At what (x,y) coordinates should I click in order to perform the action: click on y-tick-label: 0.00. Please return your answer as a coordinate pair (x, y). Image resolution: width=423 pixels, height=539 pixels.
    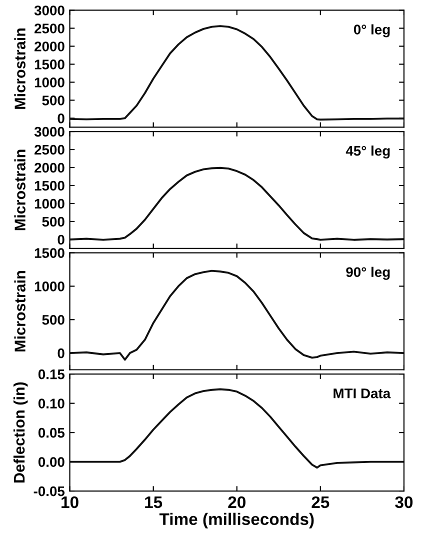
    Looking at the image, I should click on (51, 462).